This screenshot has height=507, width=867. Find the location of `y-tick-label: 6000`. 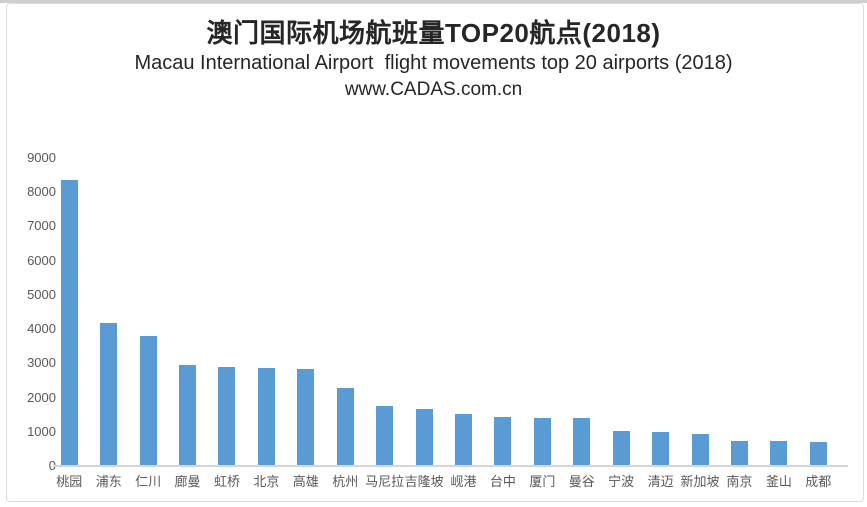

y-tick-label: 6000 is located at coordinates (41, 260).